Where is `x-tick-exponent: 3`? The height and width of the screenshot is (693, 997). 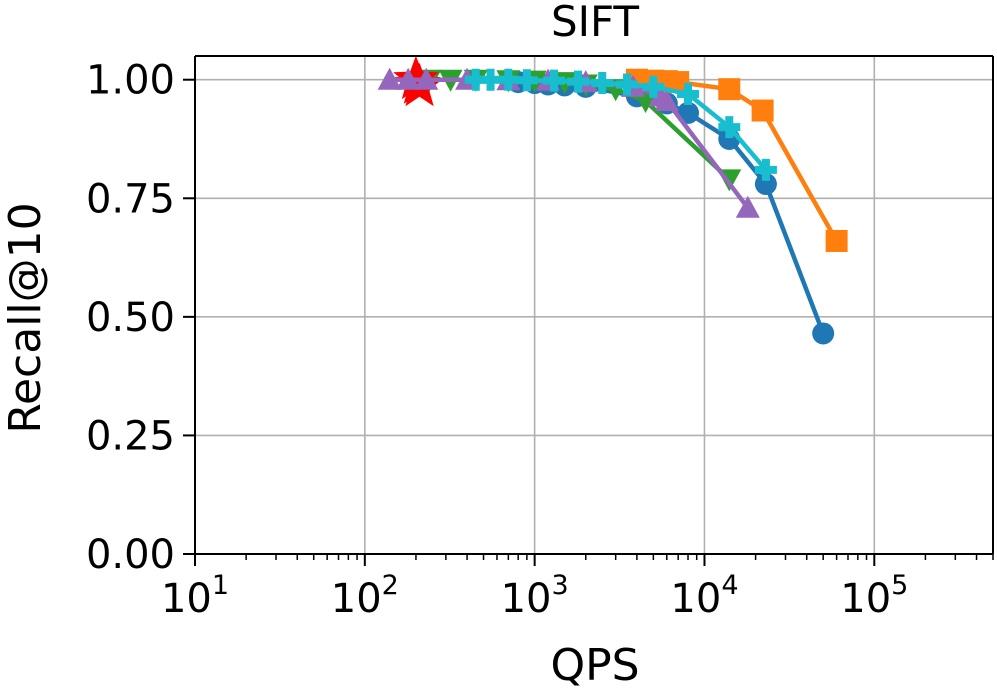
x-tick-exponent: 3 is located at coordinates (560, 585).